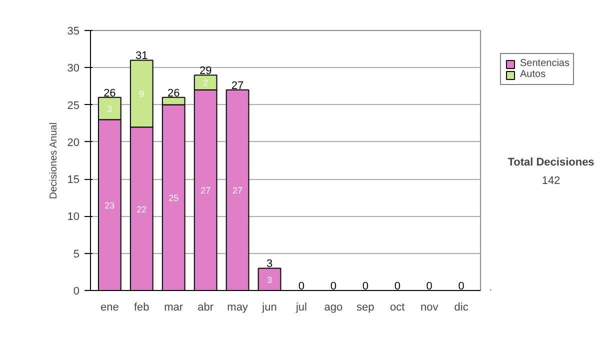 Image resolution: width=600 pixels, height=340 pixels. What do you see at coordinates (551, 162) in the screenshot?
I see `text: Total Decisiones` at bounding box center [551, 162].